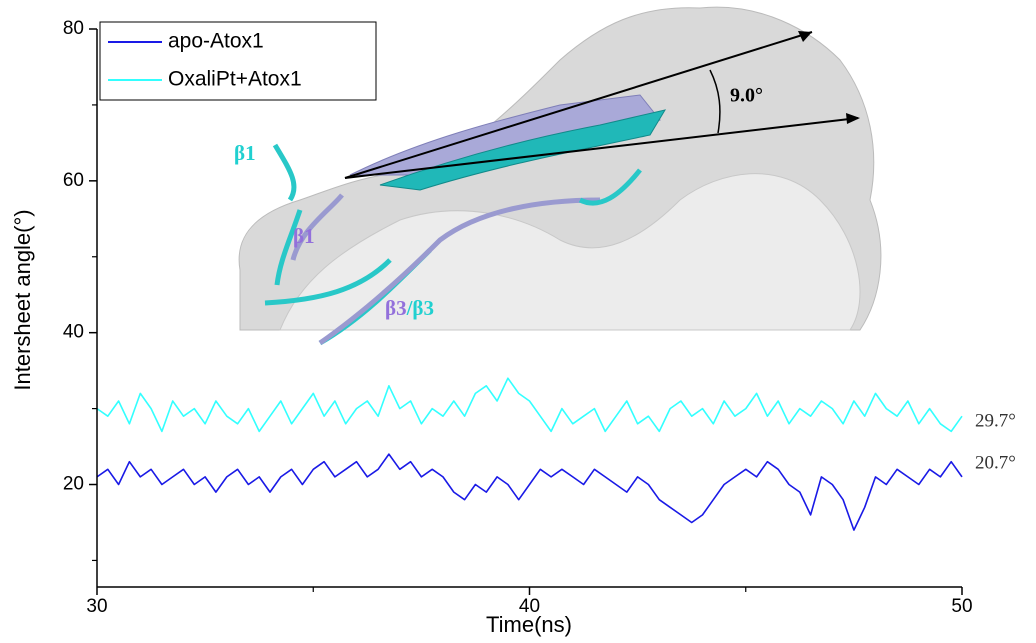  What do you see at coordinates (73, 484) in the screenshot?
I see `y-tick-label: 20` at bounding box center [73, 484].